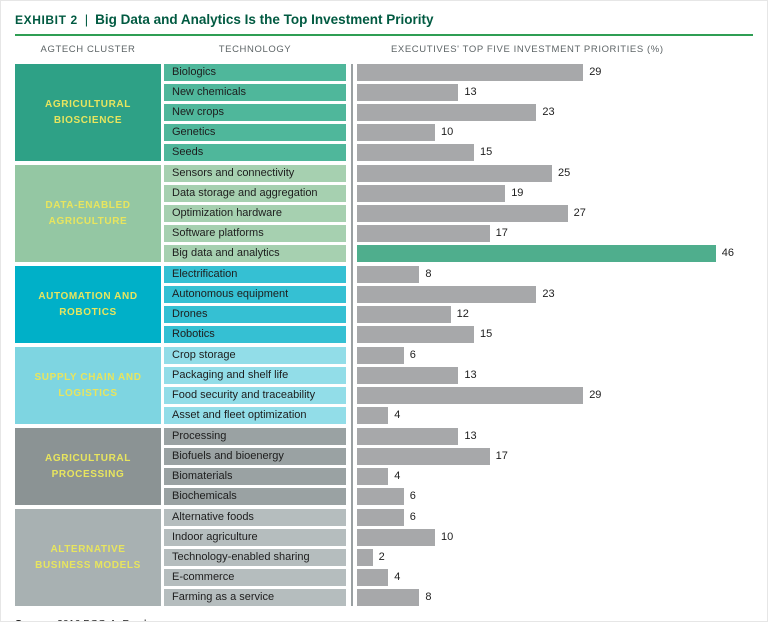  I want to click on bar-value-label: 29, so click(595, 395).